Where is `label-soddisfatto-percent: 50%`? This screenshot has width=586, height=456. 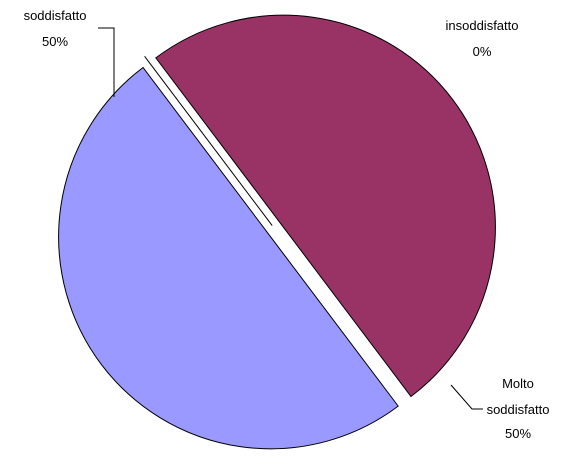
label-soddisfatto-percent: 50% is located at coordinates (55, 41).